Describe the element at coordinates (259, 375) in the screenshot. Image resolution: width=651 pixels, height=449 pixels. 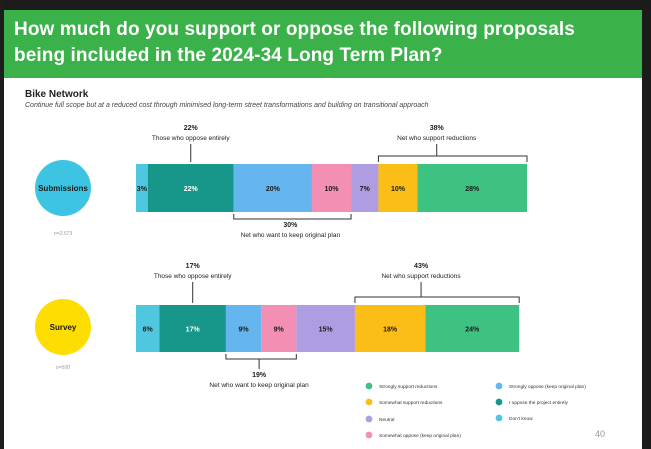
I see `annotation-value: 19%` at that location.